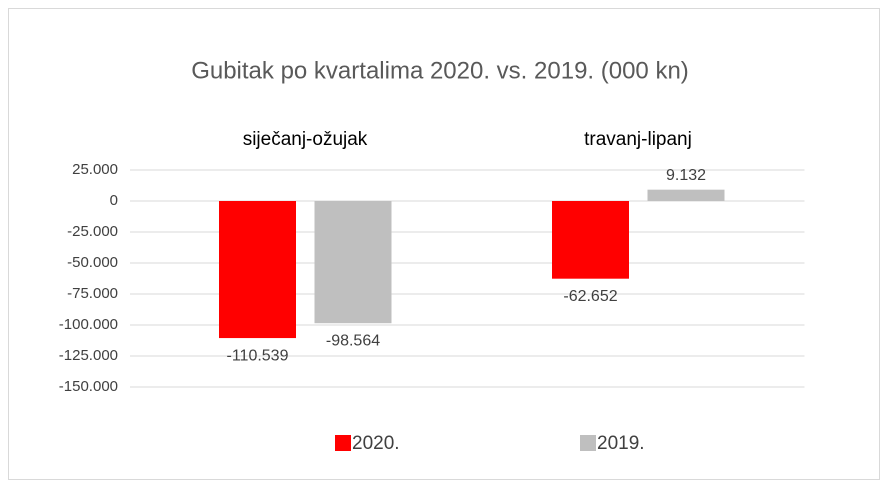 Image resolution: width=889 pixels, height=488 pixels. I want to click on y-tick-label: -25.000, so click(92, 231).